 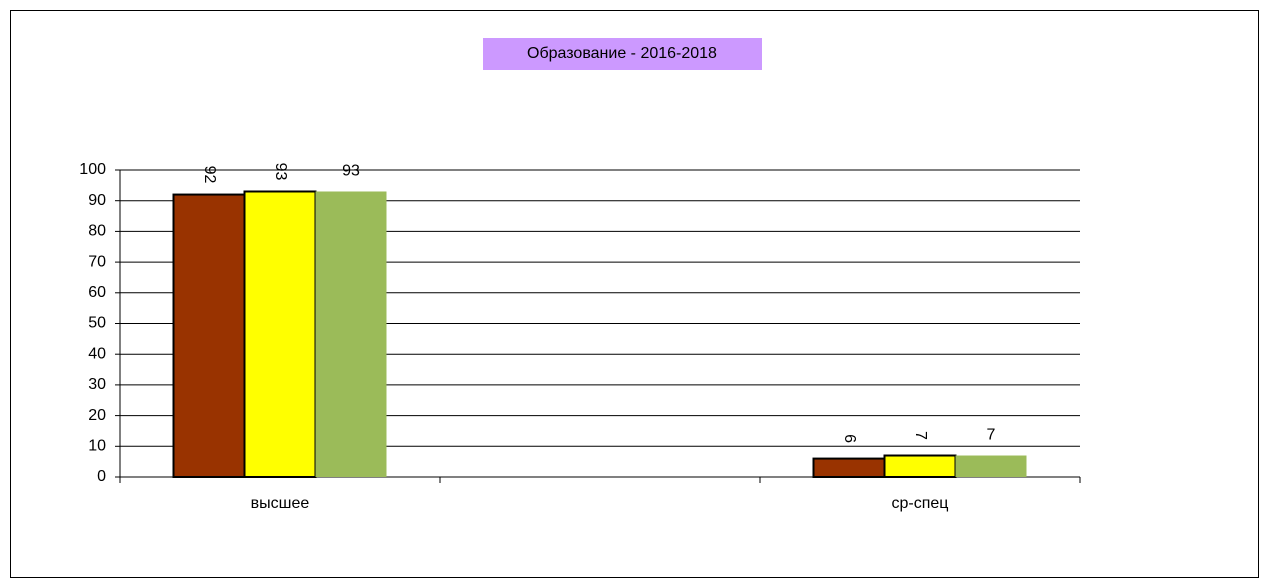 What do you see at coordinates (97, 292) in the screenshot?
I see `y-tick-label: 60` at bounding box center [97, 292].